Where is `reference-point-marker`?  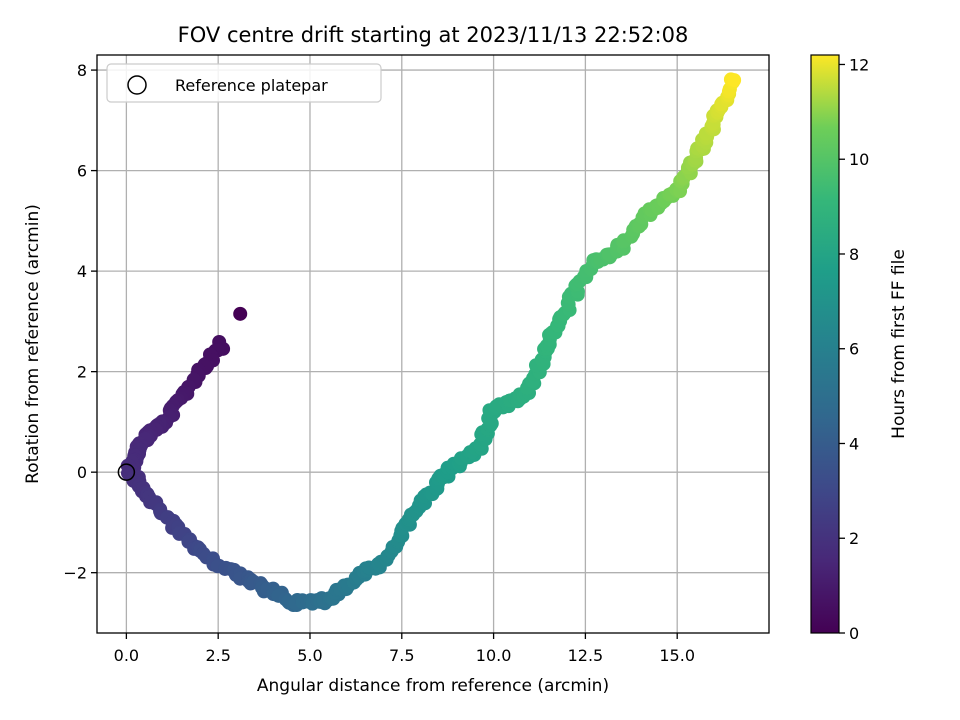 reference-point-marker is located at coordinates (126, 472).